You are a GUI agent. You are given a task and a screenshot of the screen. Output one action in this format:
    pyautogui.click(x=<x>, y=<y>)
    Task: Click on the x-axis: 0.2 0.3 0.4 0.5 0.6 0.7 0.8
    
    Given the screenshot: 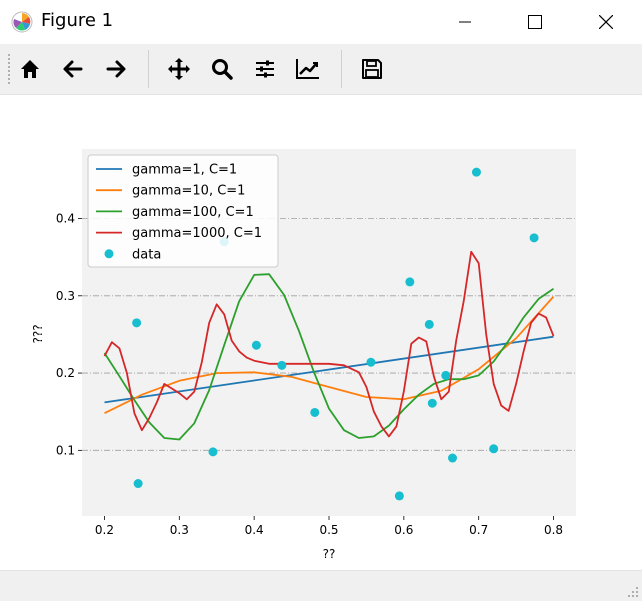 What is the action you would take?
    pyautogui.click(x=329, y=526)
    